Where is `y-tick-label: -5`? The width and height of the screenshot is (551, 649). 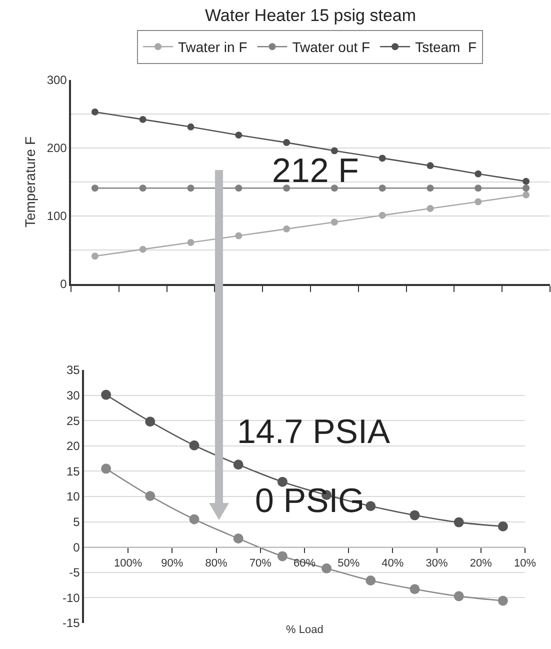
y-tick-label: -5 is located at coordinates (74, 573).